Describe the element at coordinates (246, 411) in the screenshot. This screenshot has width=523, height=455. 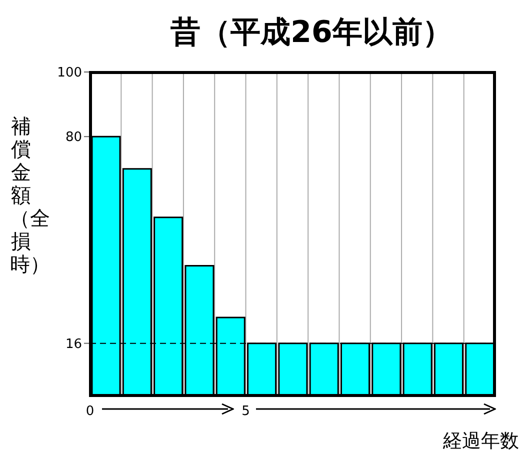
I see `x-tick-label: 5` at that location.